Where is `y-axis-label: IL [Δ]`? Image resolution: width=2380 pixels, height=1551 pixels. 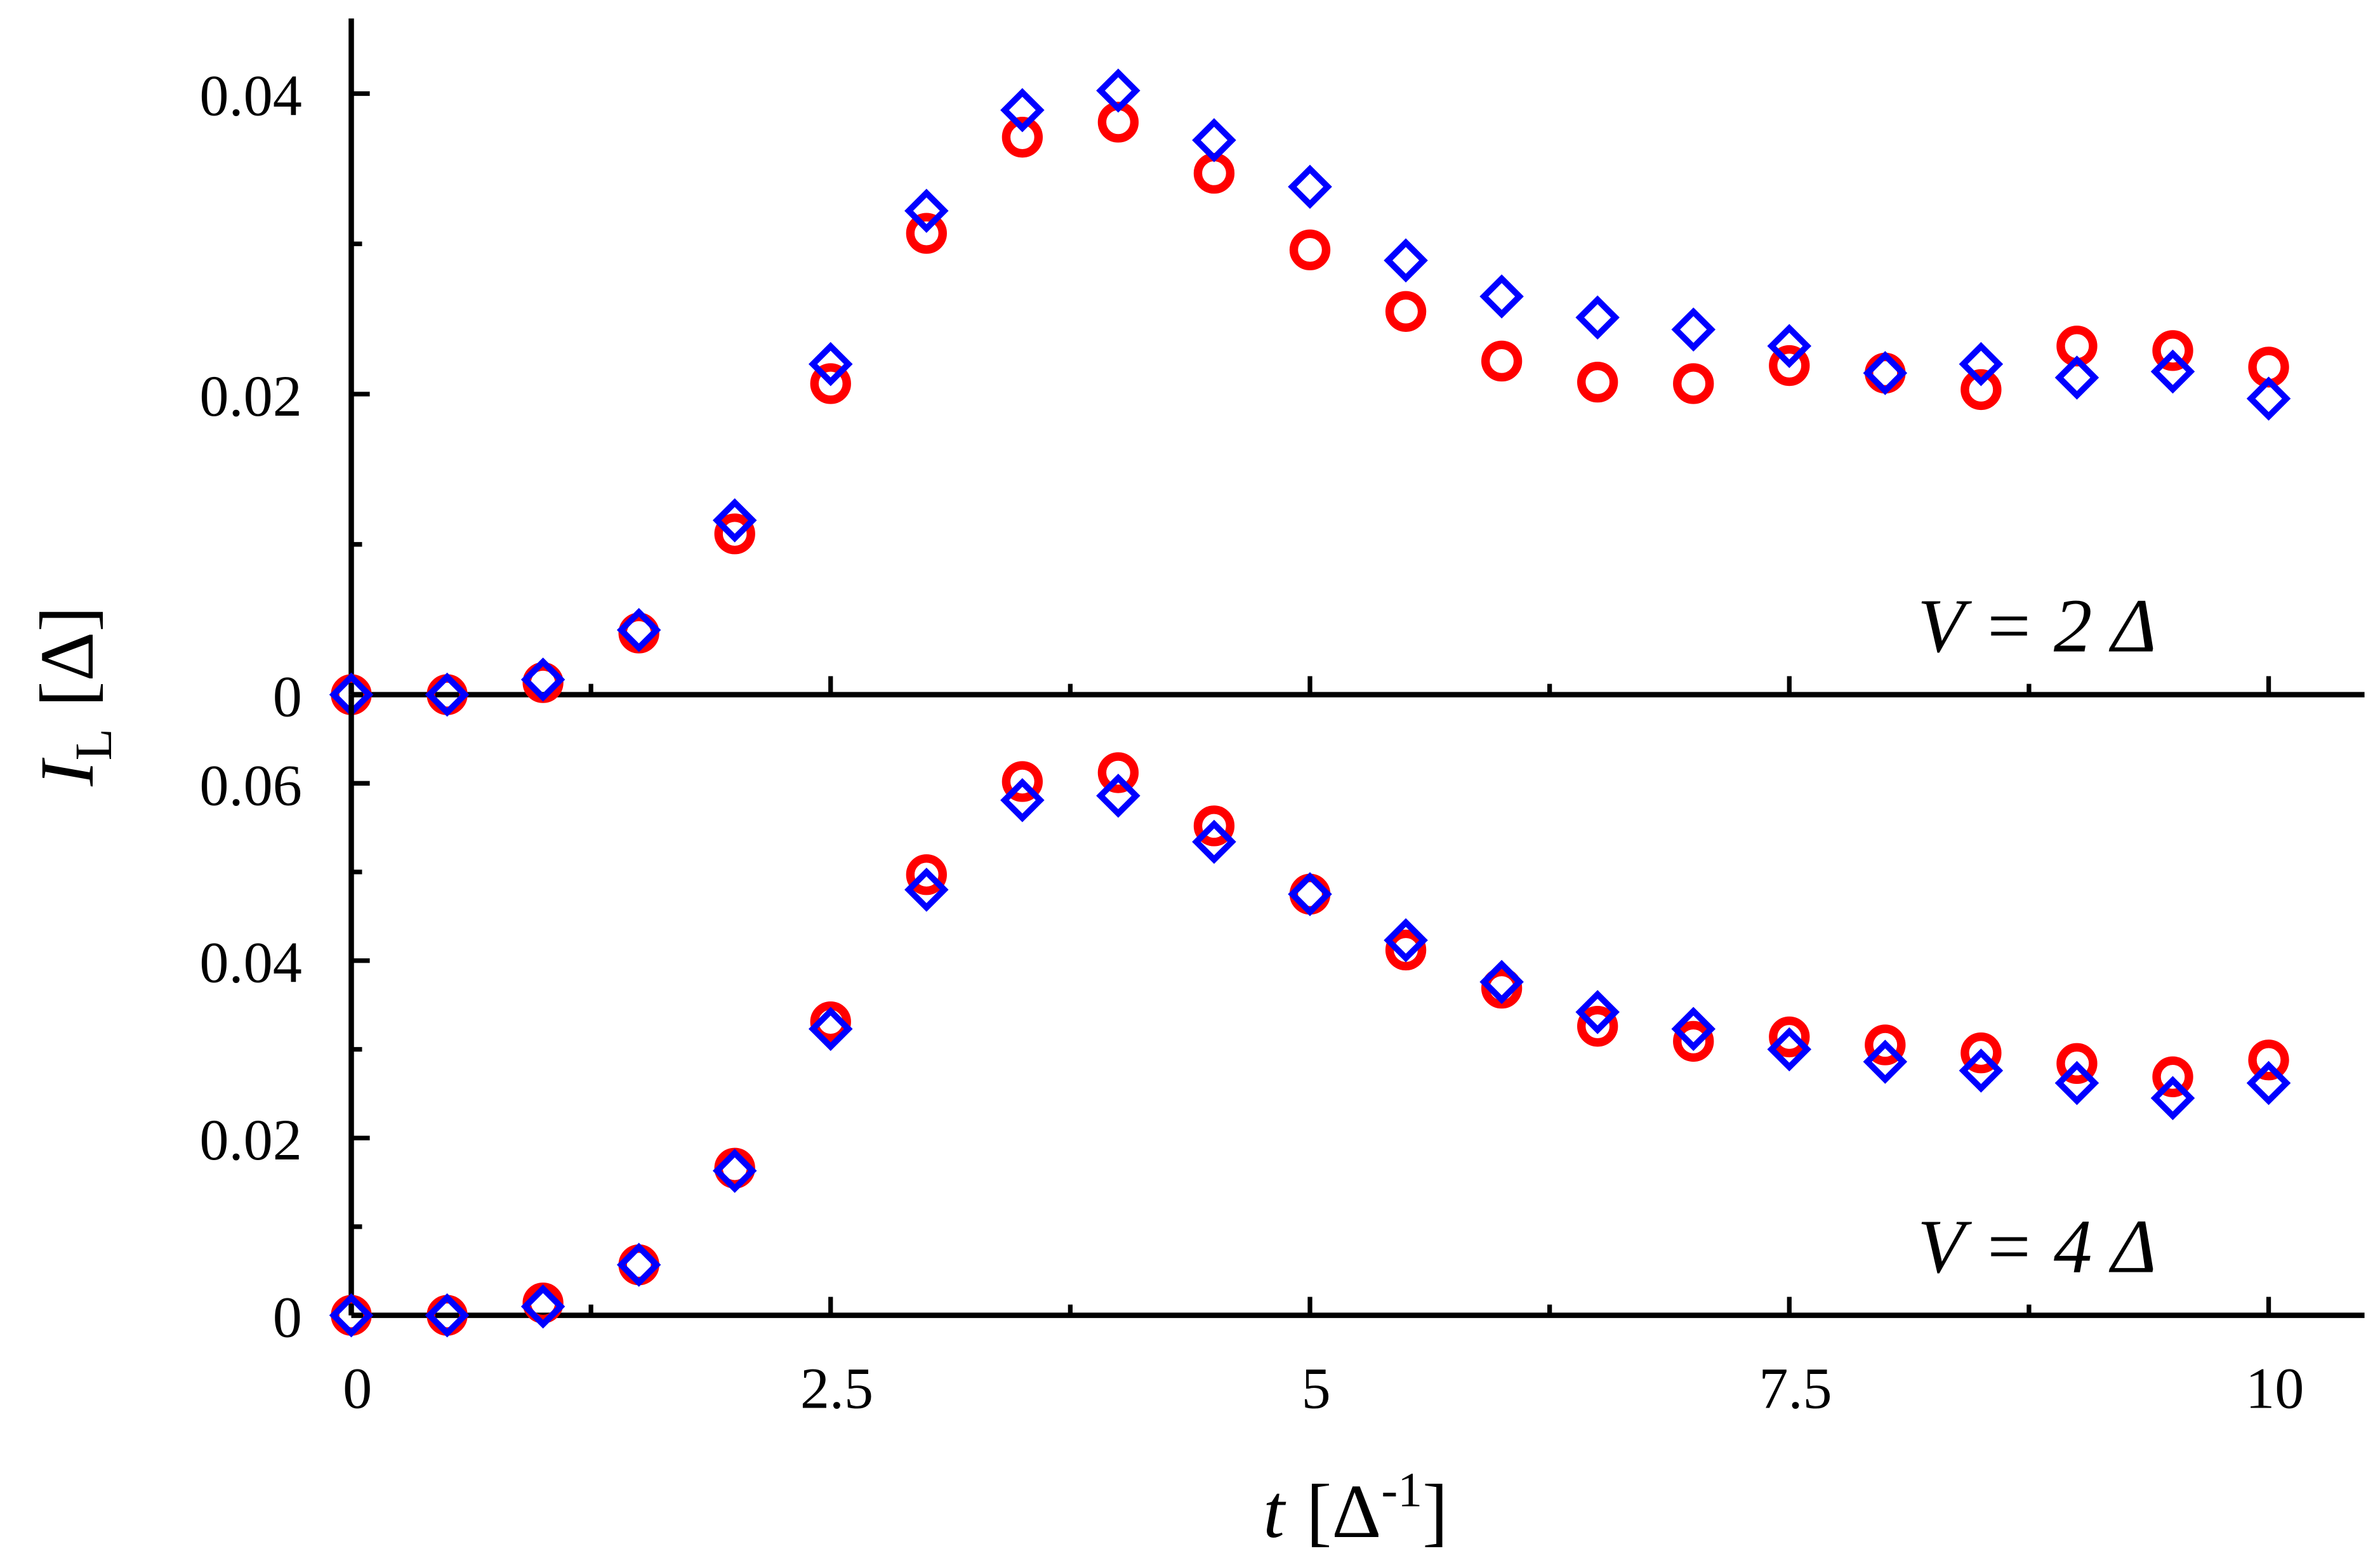 y-axis-label: IL [Δ] is located at coordinates (74, 696).